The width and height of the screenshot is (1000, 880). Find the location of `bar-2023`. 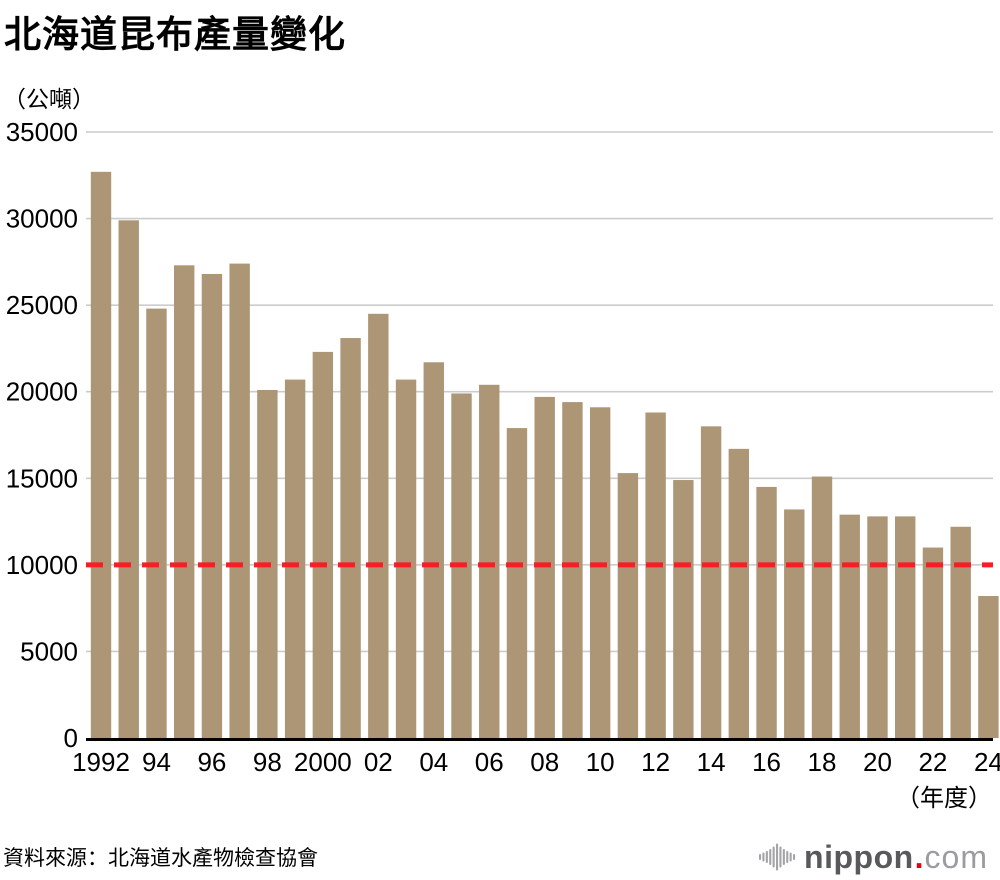

bar-2023 is located at coordinates (960, 632).